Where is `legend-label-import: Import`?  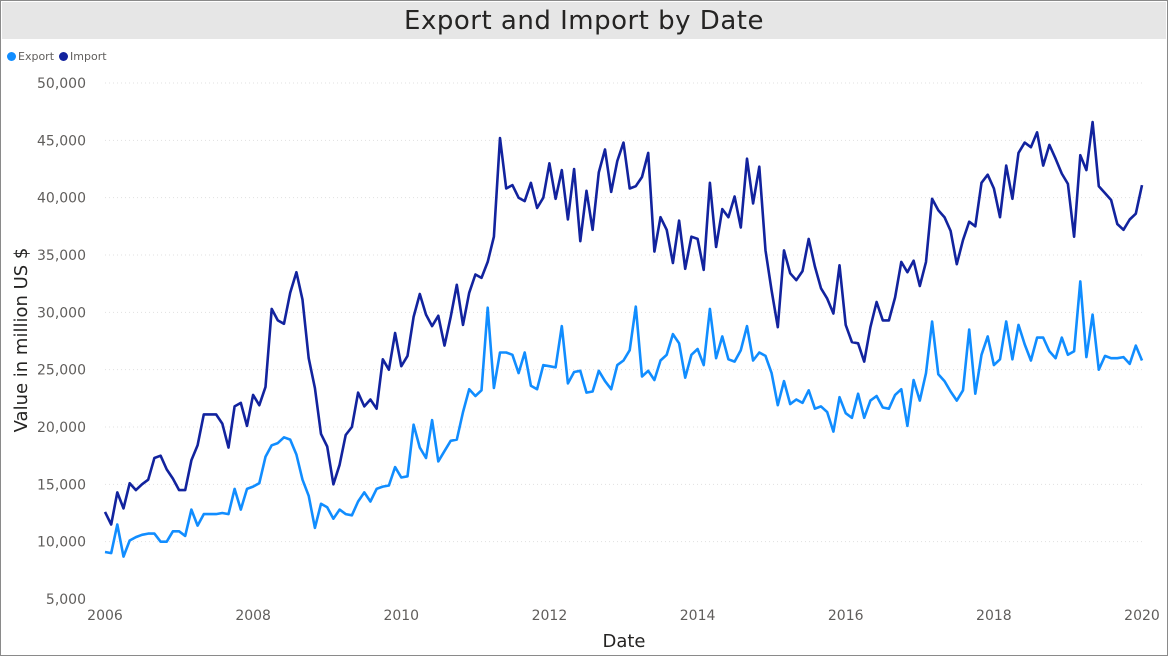
legend-label-import: Import is located at coordinates (88, 56).